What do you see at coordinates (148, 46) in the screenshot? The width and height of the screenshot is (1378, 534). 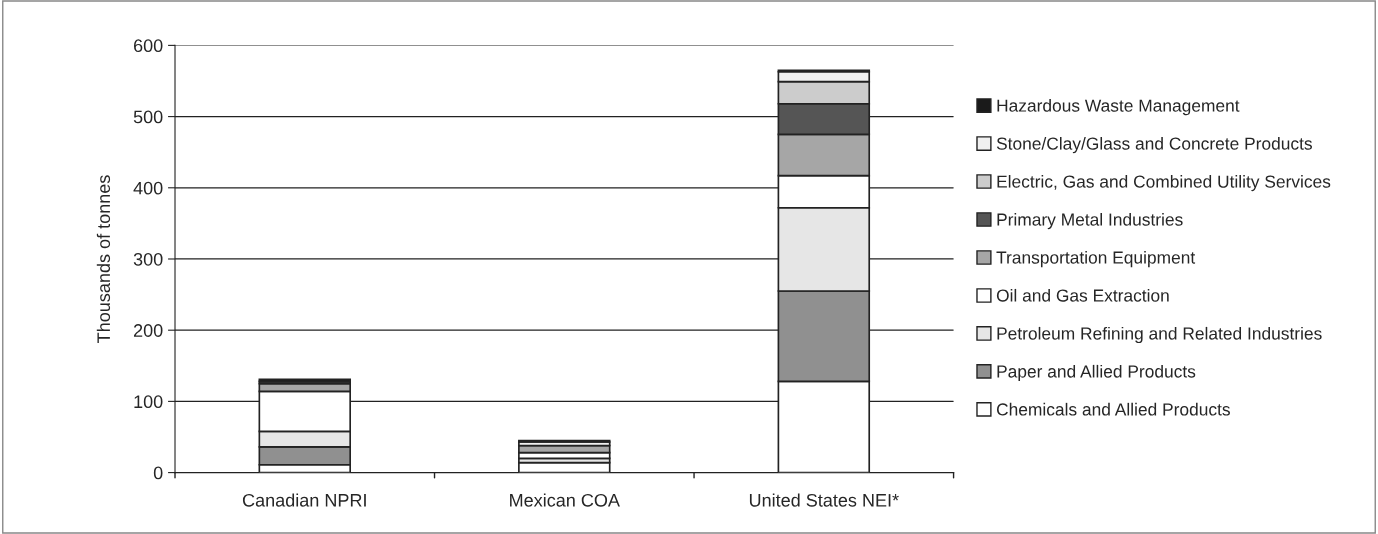 I see `y-tick-label: 600` at bounding box center [148, 46].